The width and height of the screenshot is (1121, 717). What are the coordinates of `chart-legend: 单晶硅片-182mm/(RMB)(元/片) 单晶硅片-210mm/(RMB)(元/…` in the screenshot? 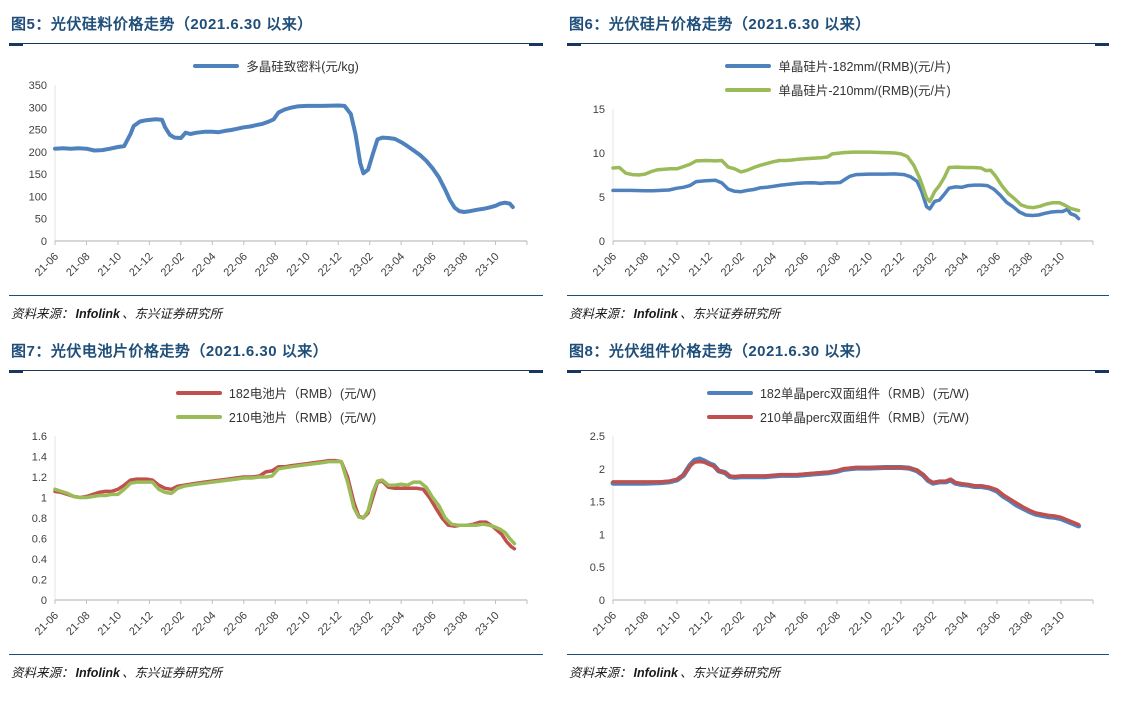 It's located at (838, 77).